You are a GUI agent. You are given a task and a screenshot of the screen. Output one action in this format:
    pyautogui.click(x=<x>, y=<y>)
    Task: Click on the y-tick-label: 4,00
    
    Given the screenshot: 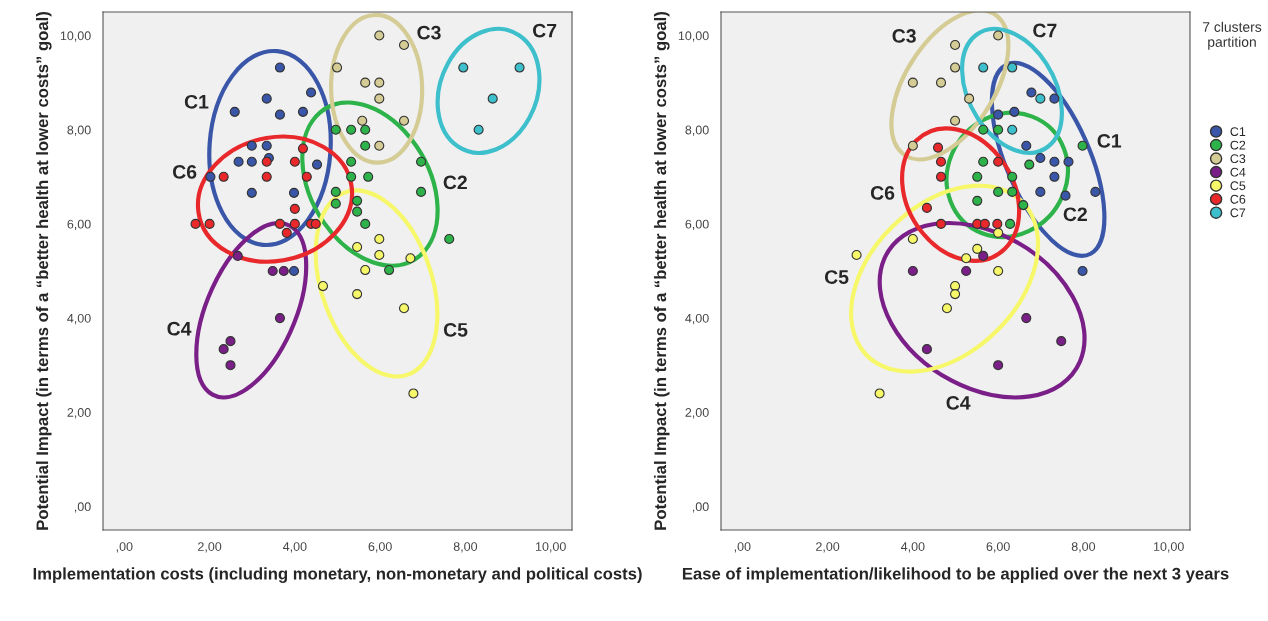 What is the action you would take?
    pyautogui.click(x=79, y=319)
    